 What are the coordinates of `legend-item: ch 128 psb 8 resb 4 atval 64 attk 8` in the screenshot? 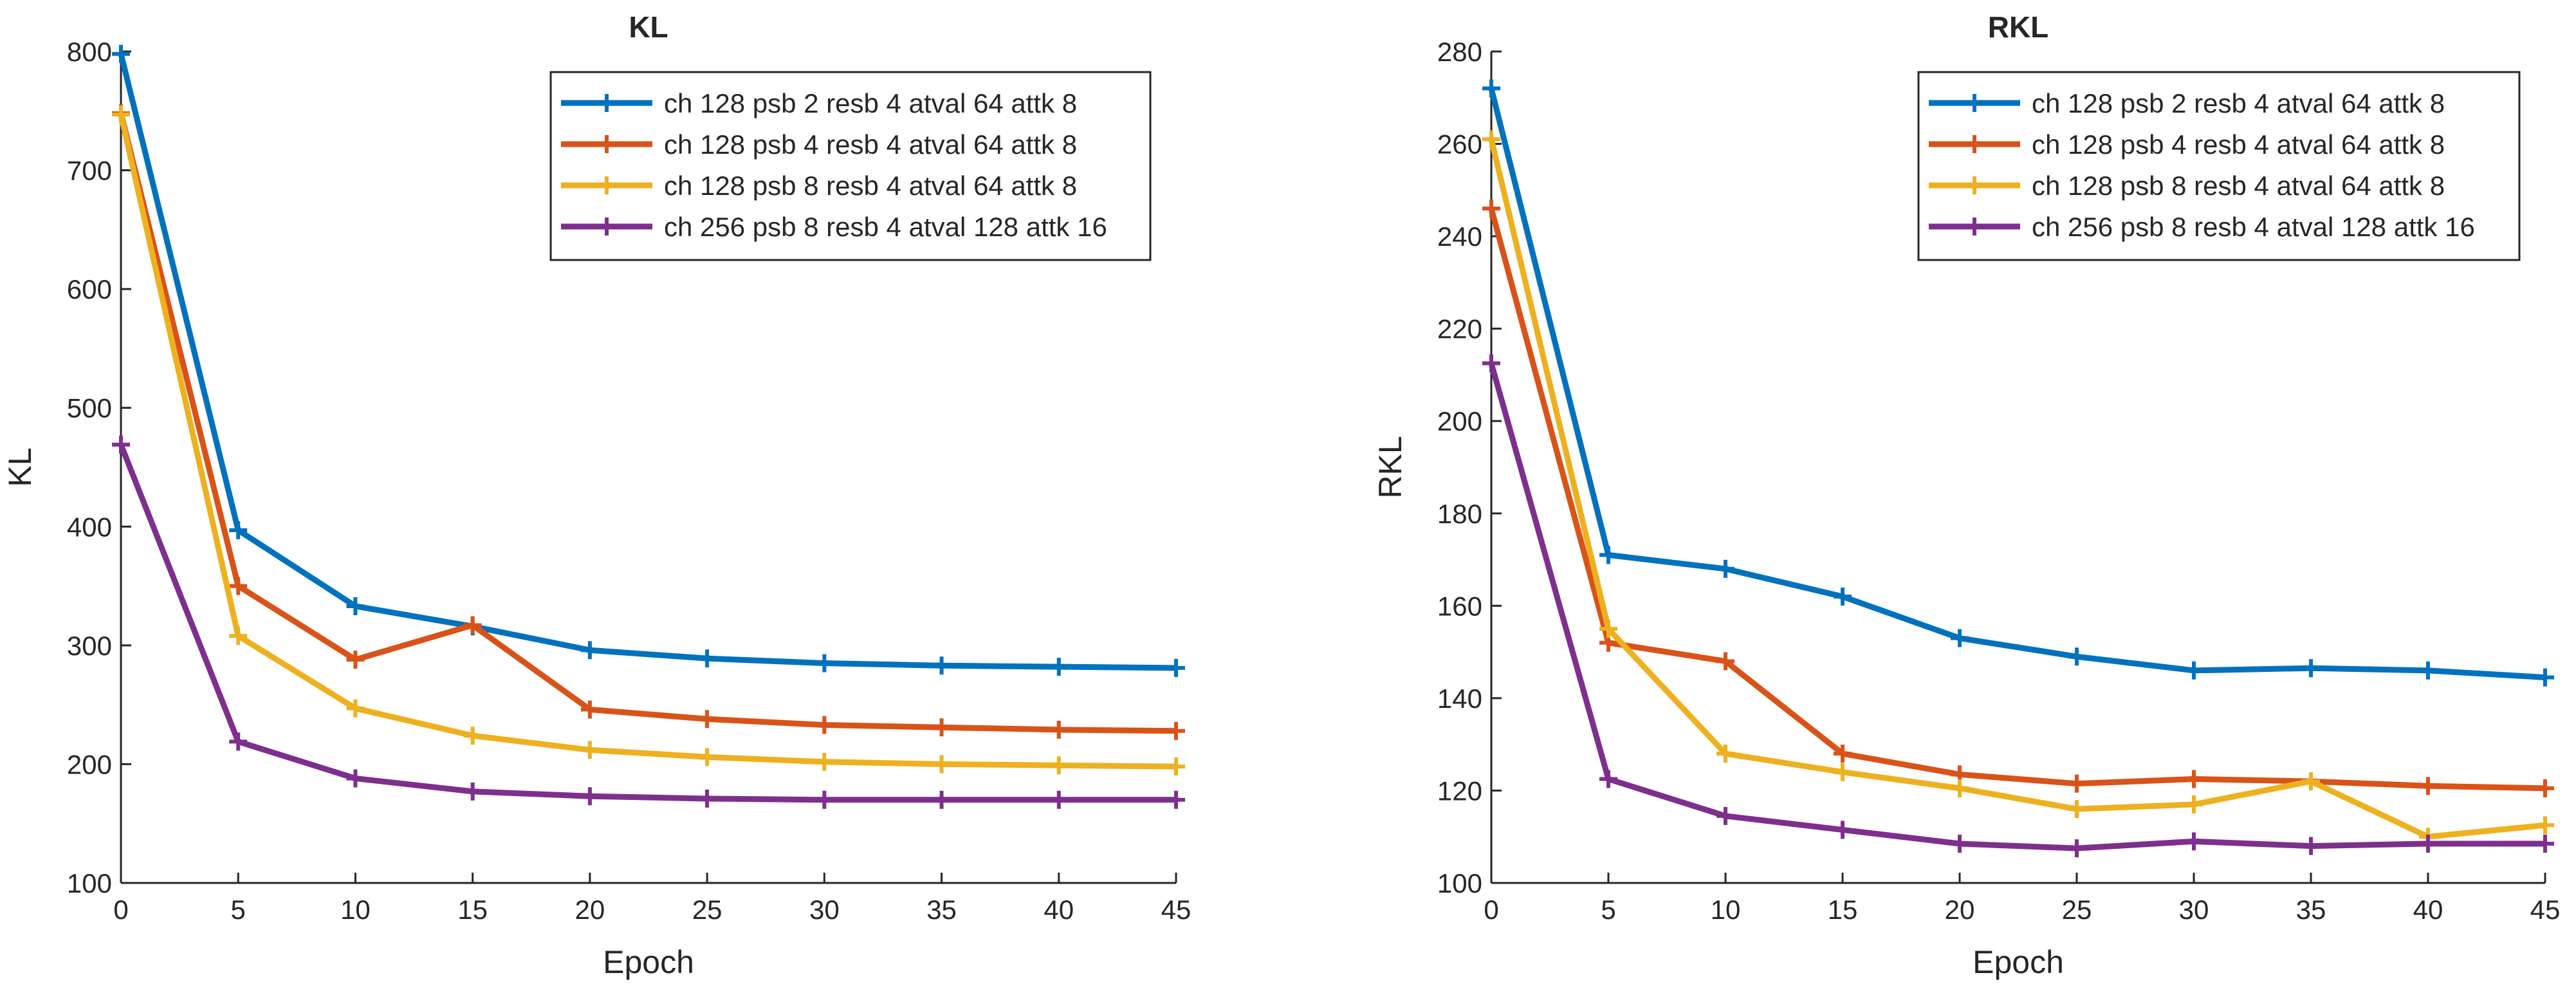 It's located at (819, 186).